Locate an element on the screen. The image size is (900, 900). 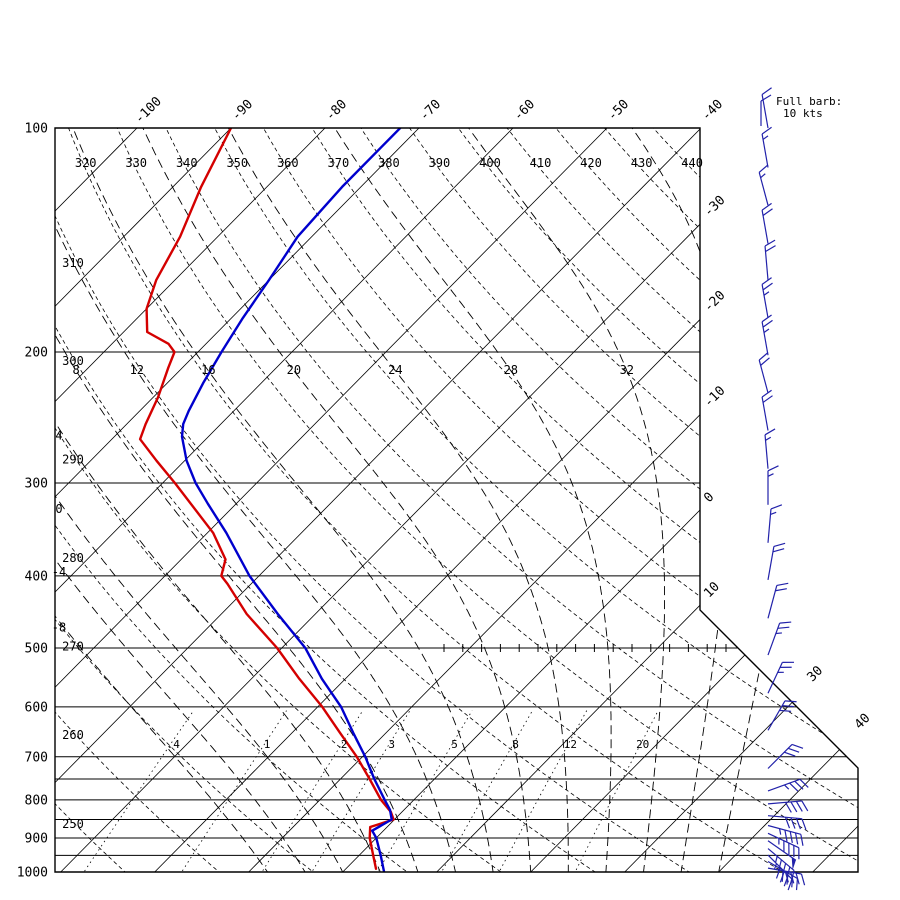
svg-text: 16 is located at coordinates (208, 370).